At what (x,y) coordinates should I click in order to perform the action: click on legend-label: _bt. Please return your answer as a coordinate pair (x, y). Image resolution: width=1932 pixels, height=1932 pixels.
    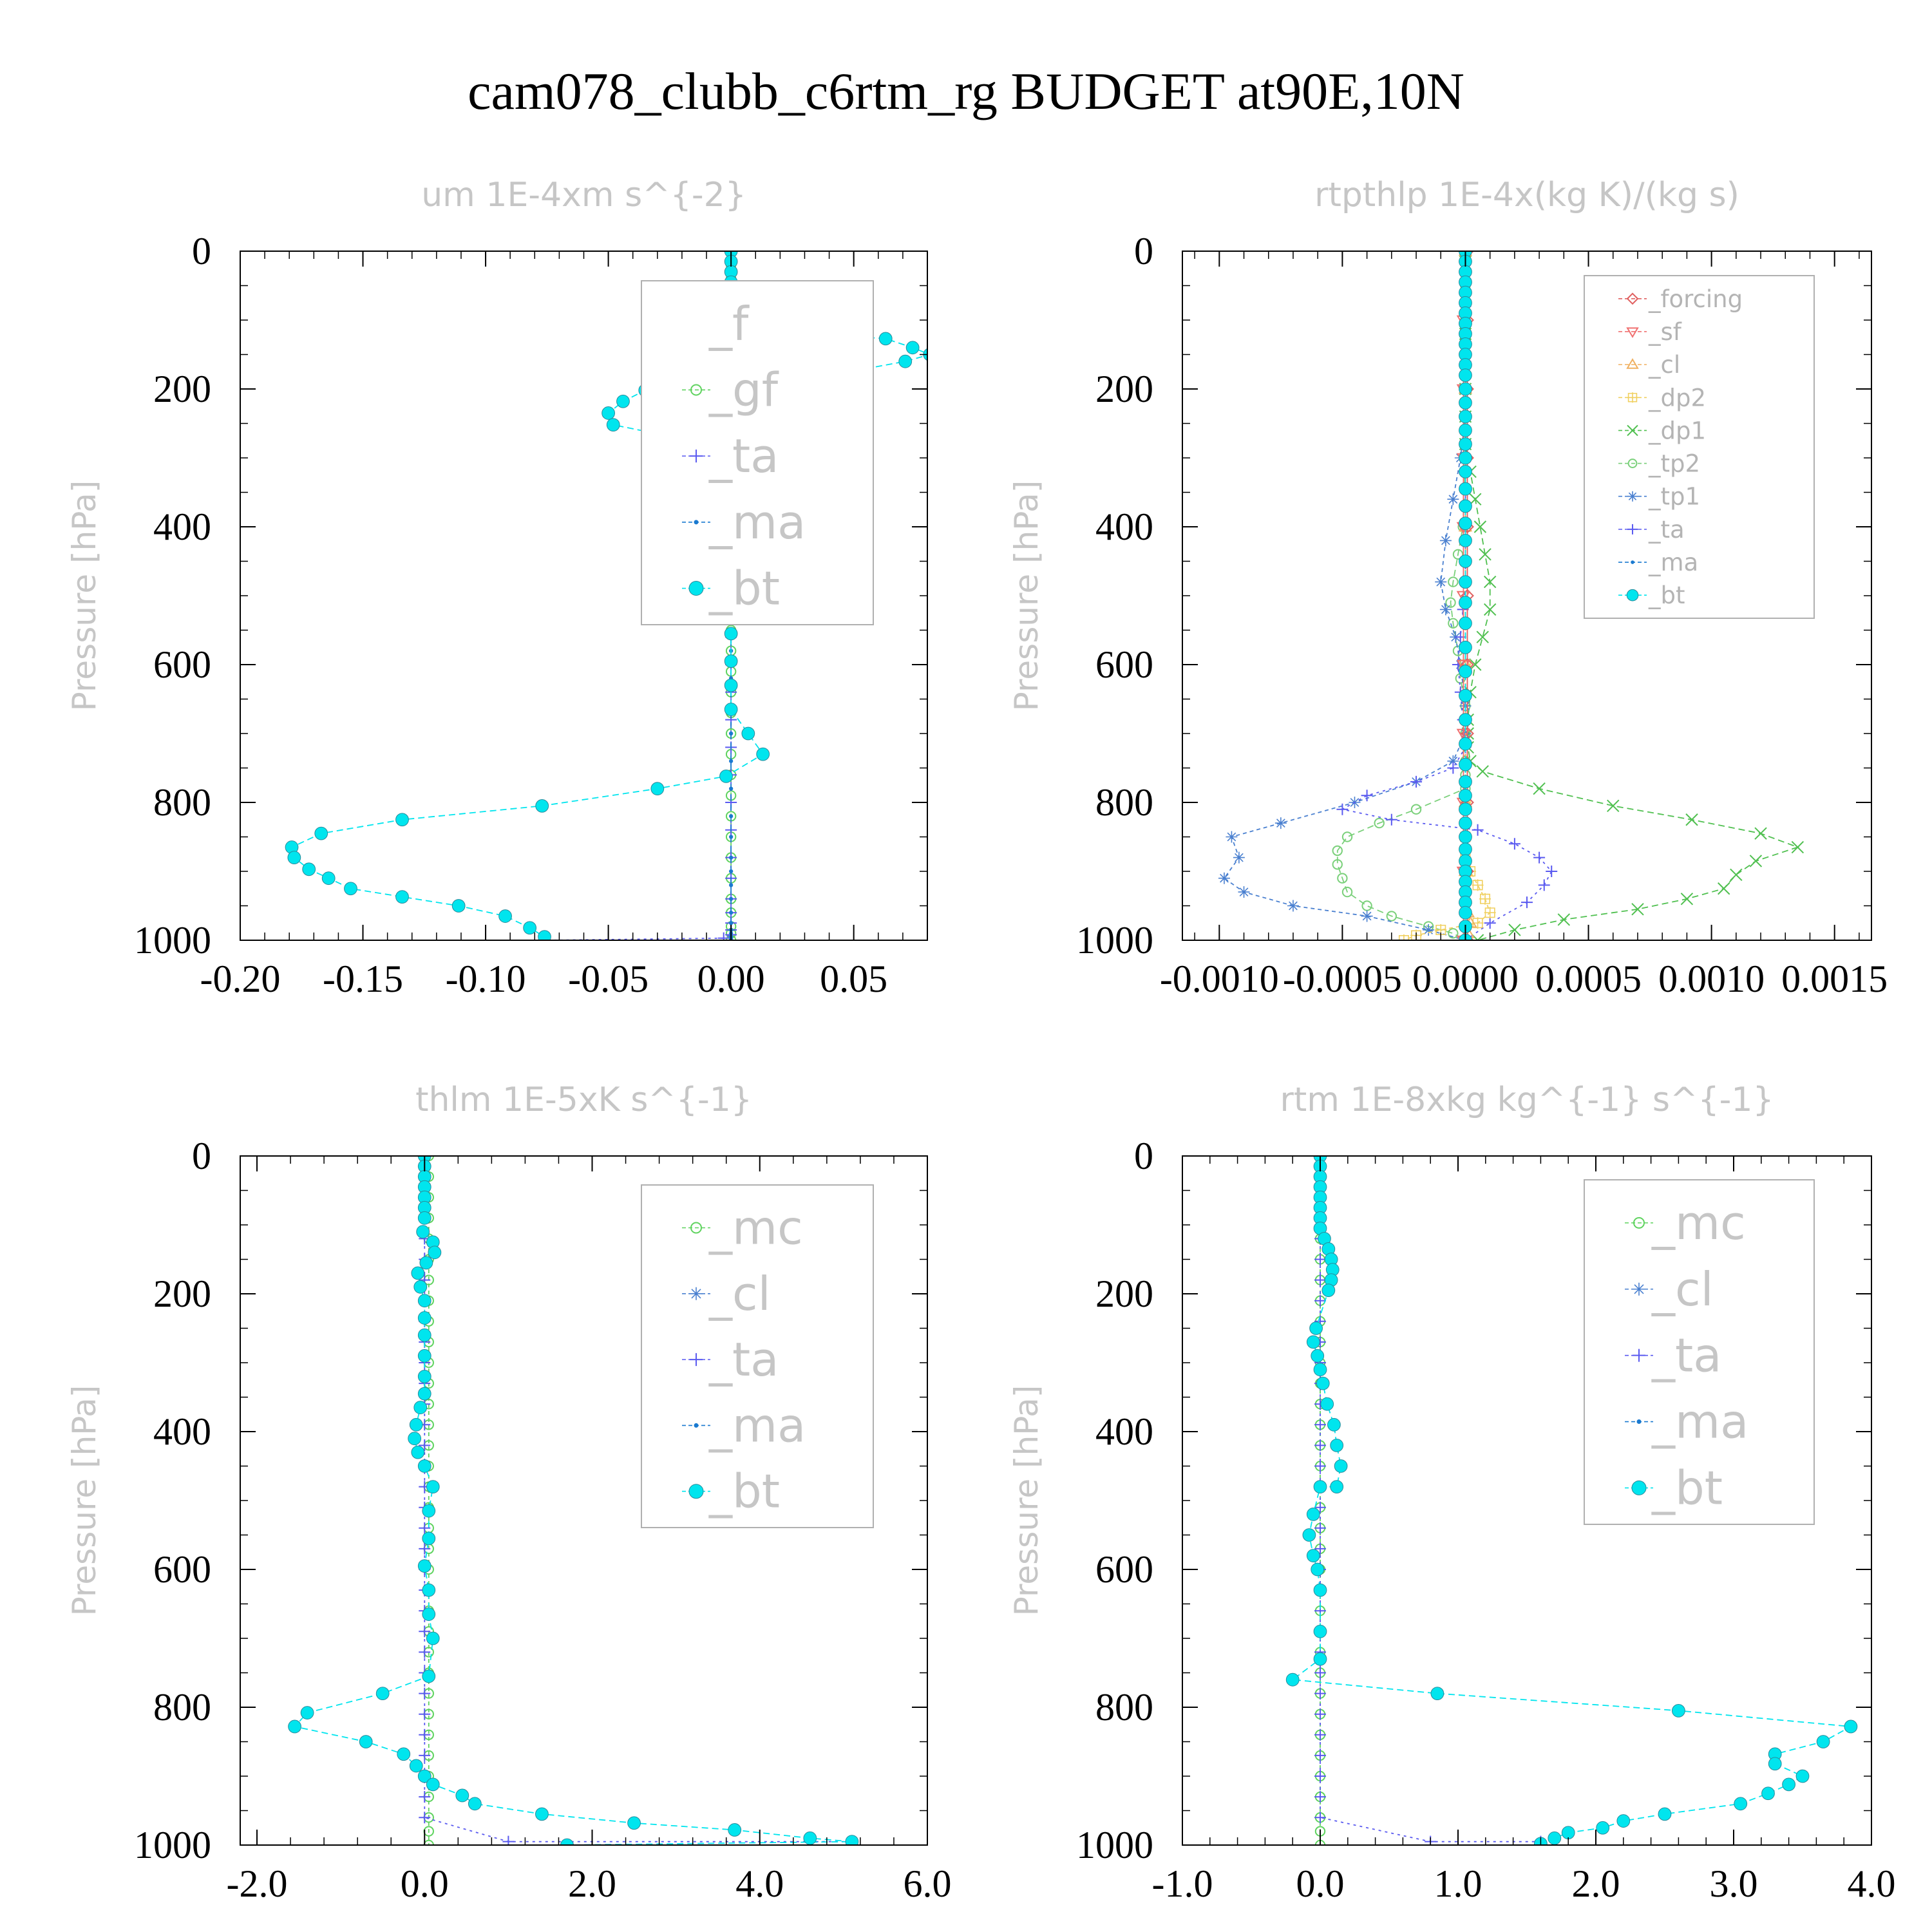
    Looking at the image, I should click on (1687, 1488).